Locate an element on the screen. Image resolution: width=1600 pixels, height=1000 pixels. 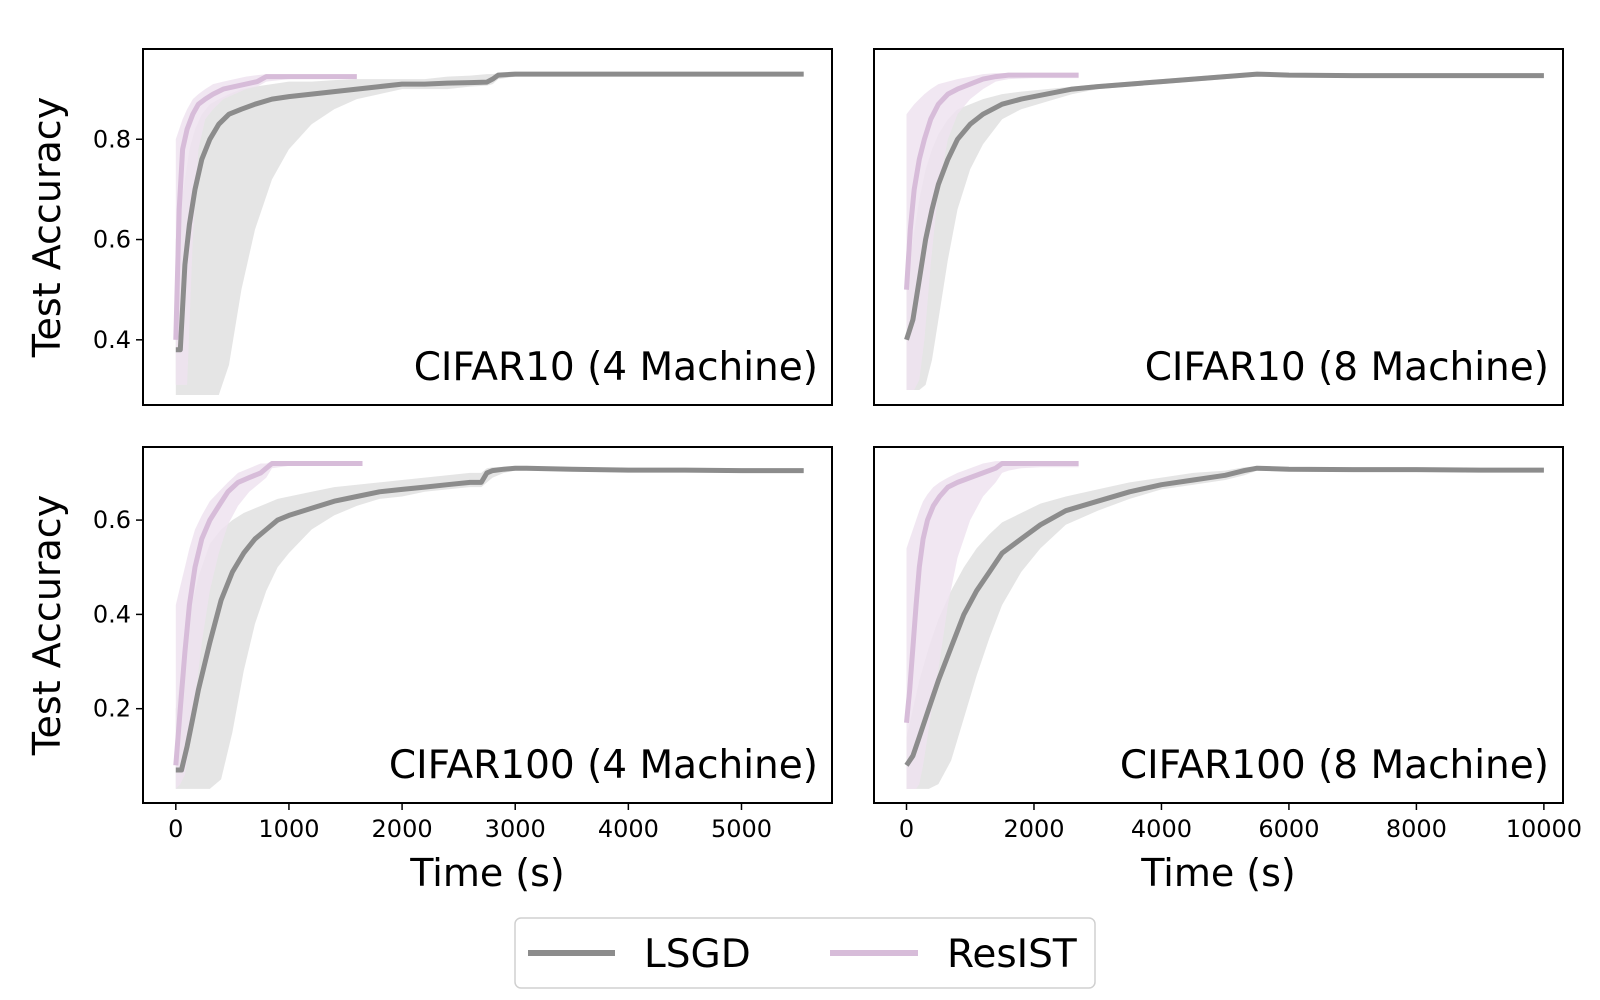
panel-title: CIFAR100 (8 Machine) is located at coordinates (1334, 765).